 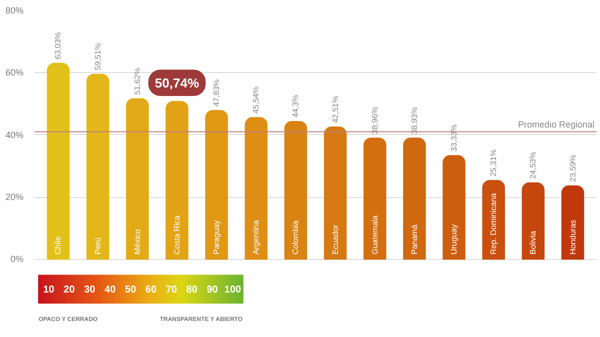 What do you see at coordinates (110, 290) in the screenshot?
I see `color-bar-label: 40` at bounding box center [110, 290].